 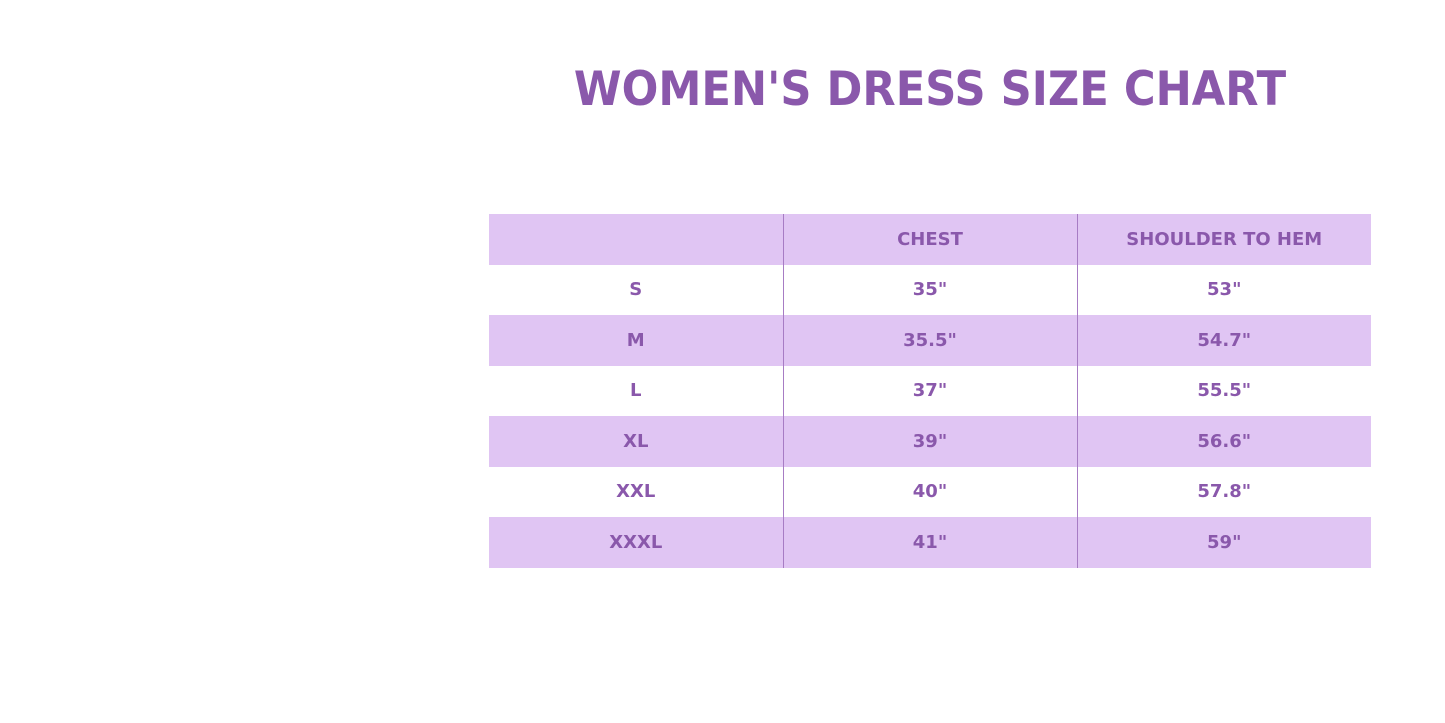 I want to click on shoulder-to-hem-cell: 59", so click(x=1223, y=542).